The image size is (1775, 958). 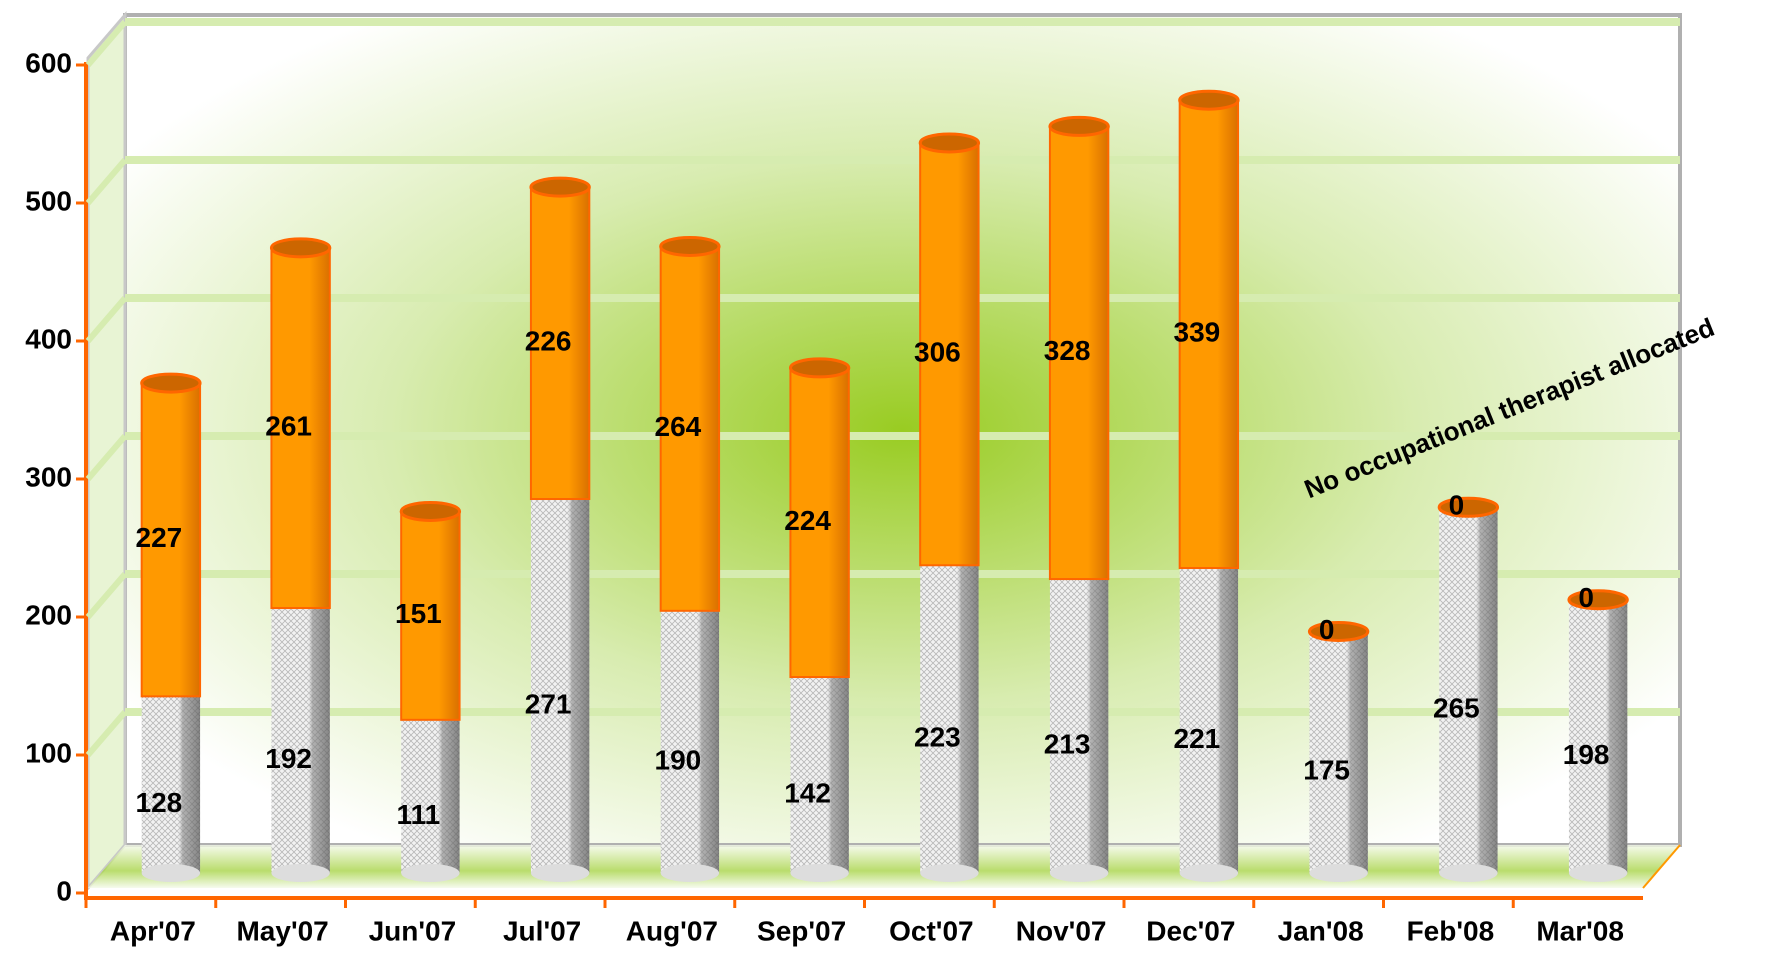 I want to click on y-tick-label: 400, so click(x=48, y=338).